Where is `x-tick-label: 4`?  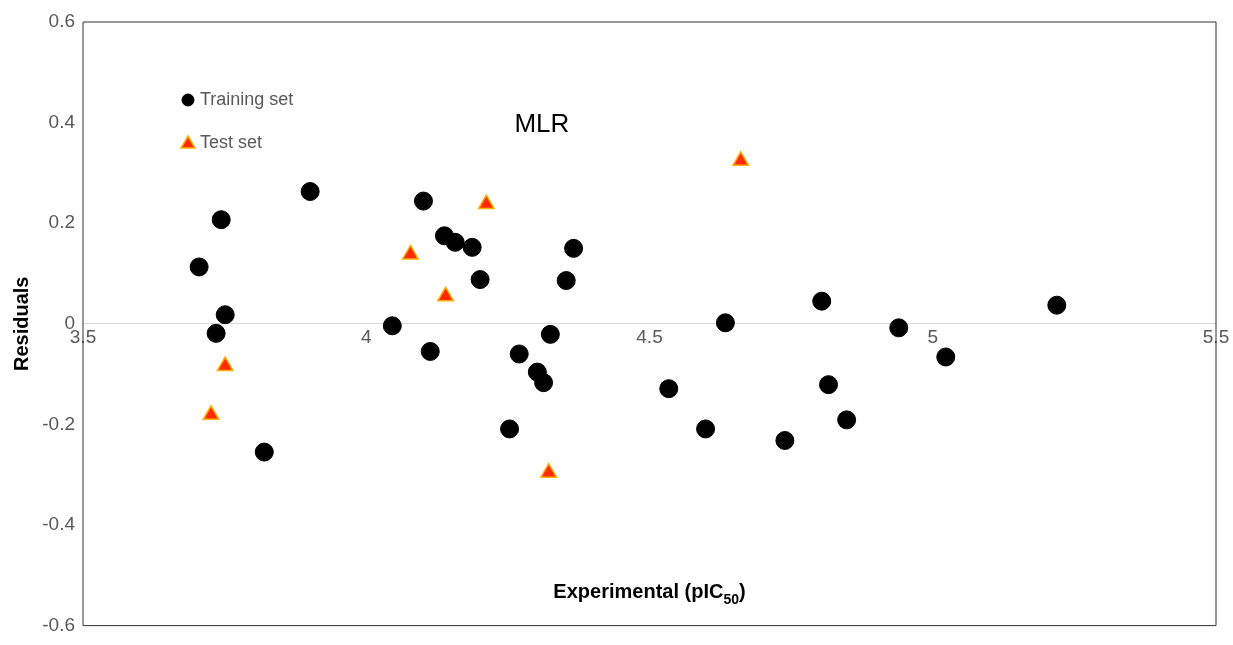 x-tick-label: 4 is located at coordinates (366, 337).